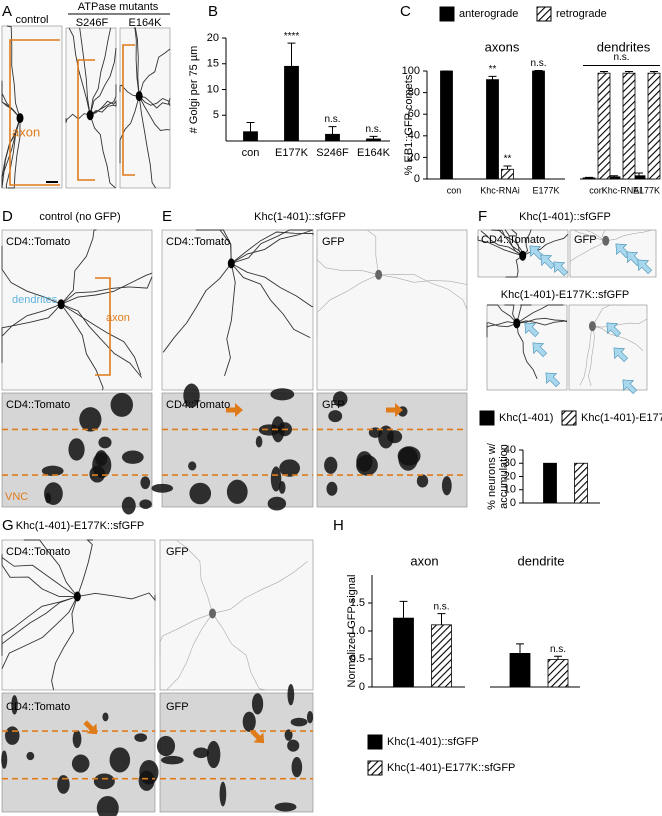  Describe the element at coordinates (451, 768) in the screenshot. I see `legend-label: Khc(1-401)-E177K::sfGFP` at that location.